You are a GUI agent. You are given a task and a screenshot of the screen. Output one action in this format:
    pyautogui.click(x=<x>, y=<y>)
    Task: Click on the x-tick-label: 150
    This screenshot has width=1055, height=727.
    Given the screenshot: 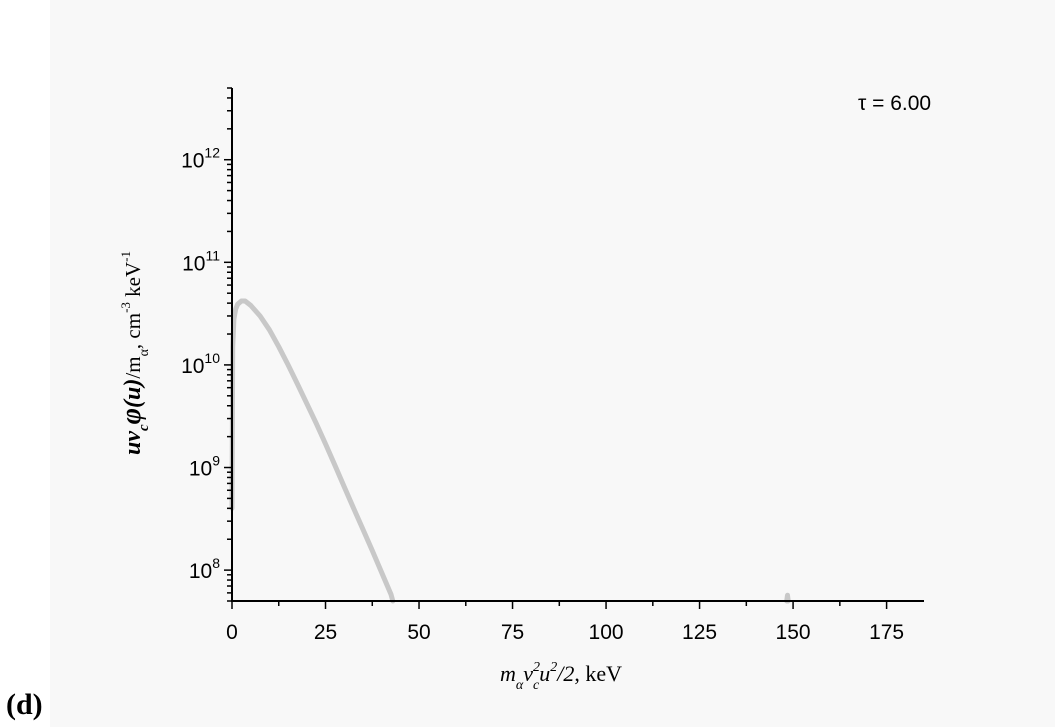 What is the action you would take?
    pyautogui.click(x=793, y=632)
    